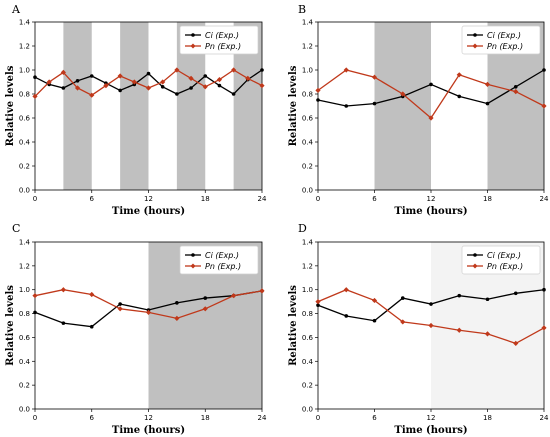 This screenshot has height=437, width=550. What do you see at coordinates (302, 9) in the screenshot?
I see `panel-letter: B` at bounding box center [302, 9].